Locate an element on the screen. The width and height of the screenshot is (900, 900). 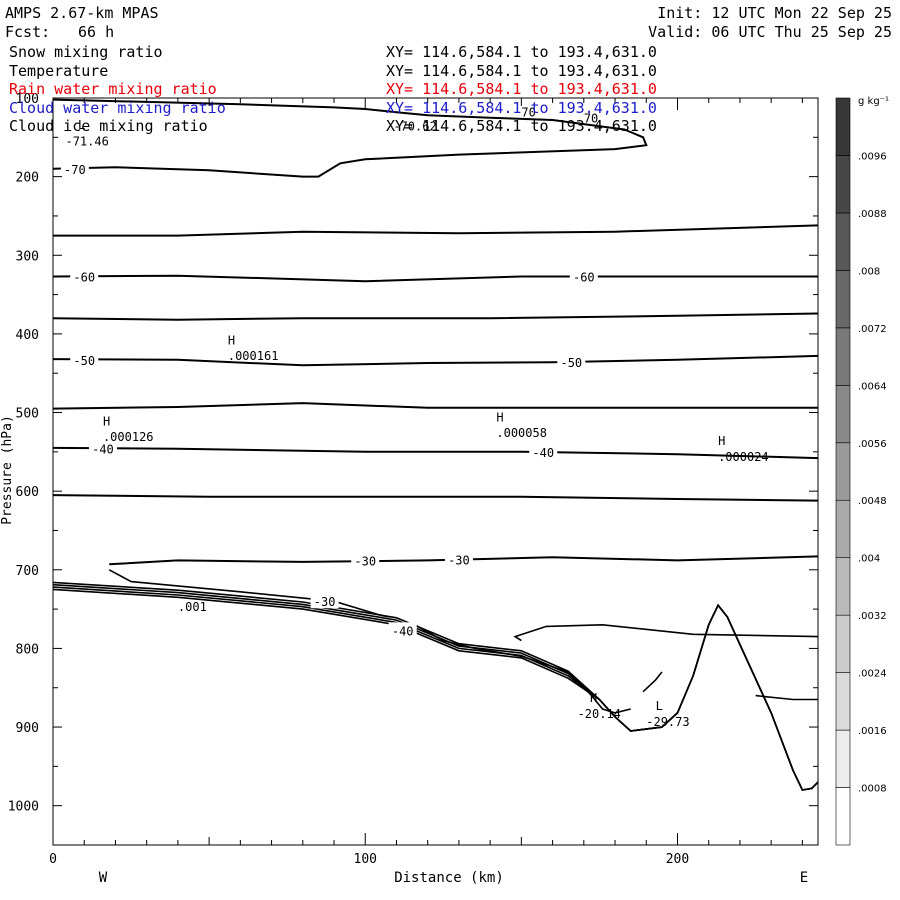
extremum-annotation: .000161 is located at coordinates (253, 356).